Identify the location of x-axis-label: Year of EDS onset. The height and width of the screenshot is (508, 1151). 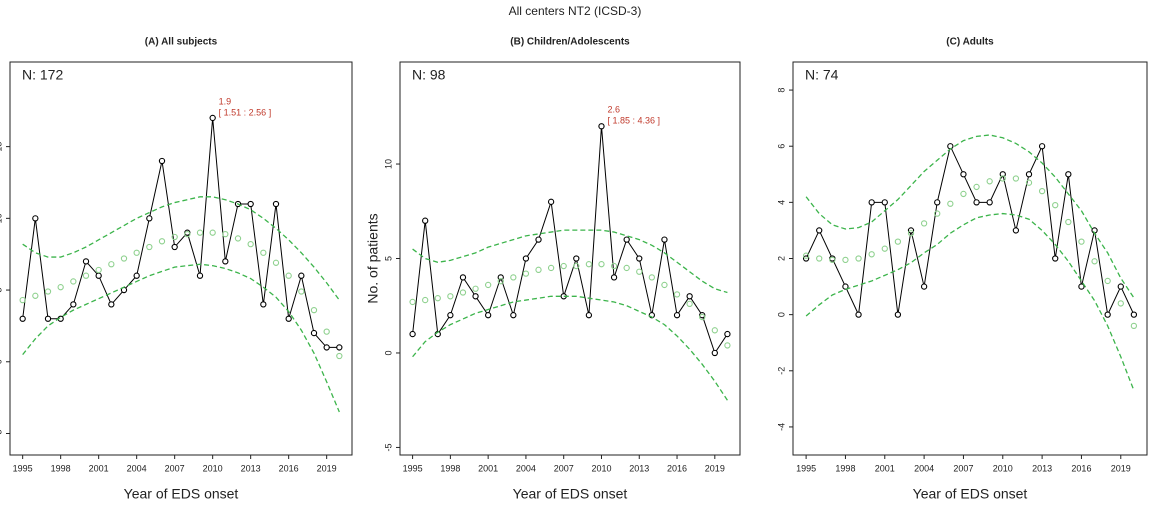
(181, 494).